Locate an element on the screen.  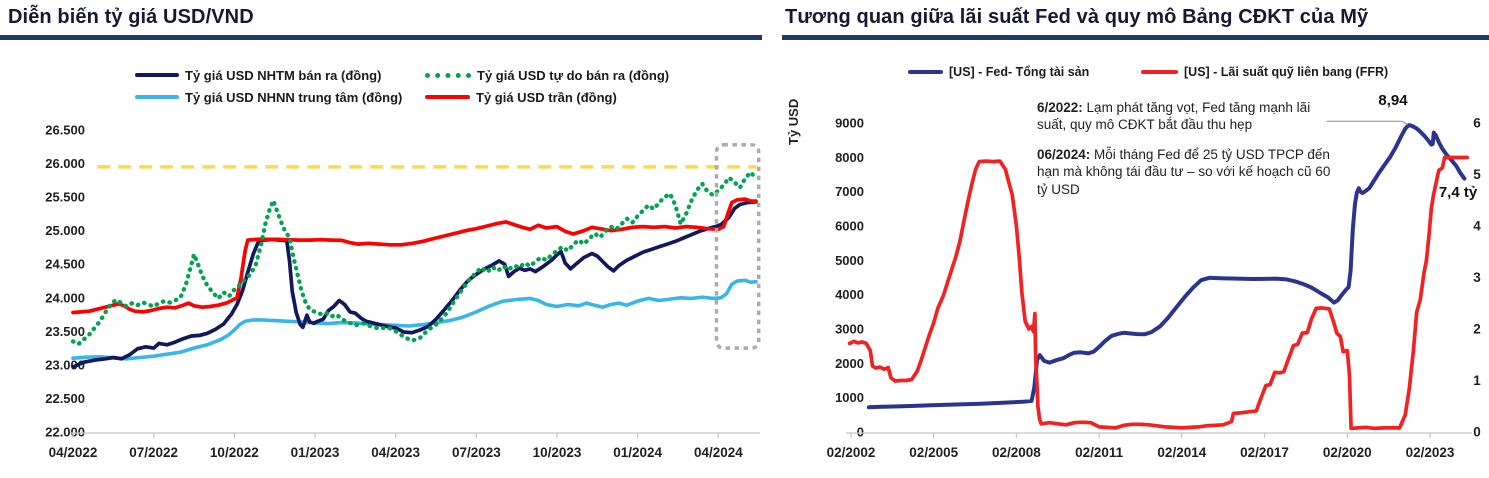
end-value-label: 7,4 tỷ is located at coordinates (1458, 192).